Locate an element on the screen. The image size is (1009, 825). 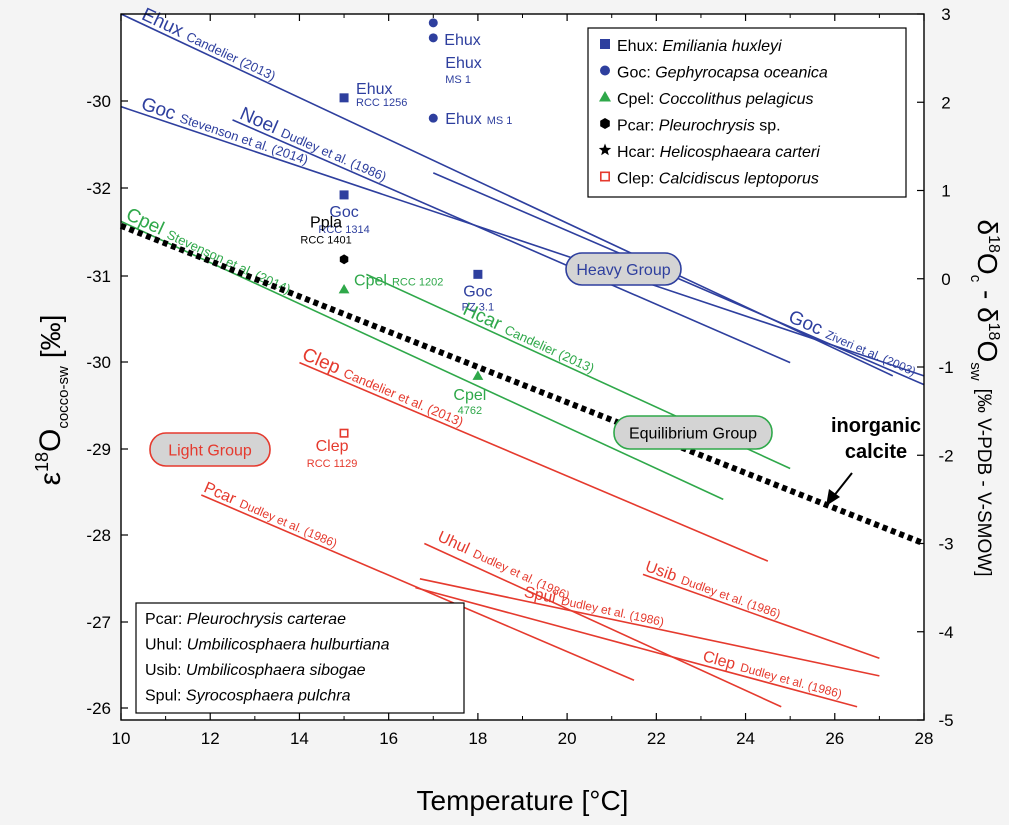
legend-species: Gephyrocapsa oceanica is located at coordinates (741, 73).